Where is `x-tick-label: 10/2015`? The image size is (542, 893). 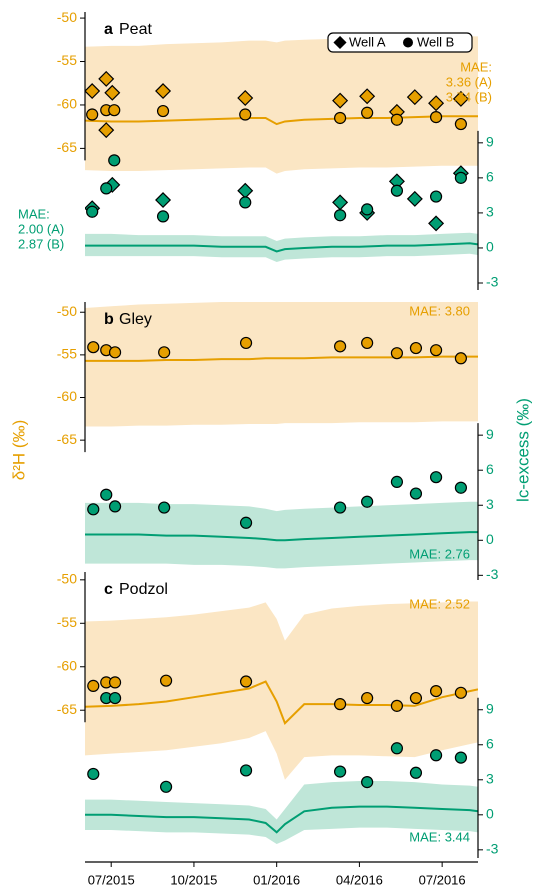 x-tick-label: 10/2015 is located at coordinates (193, 879).